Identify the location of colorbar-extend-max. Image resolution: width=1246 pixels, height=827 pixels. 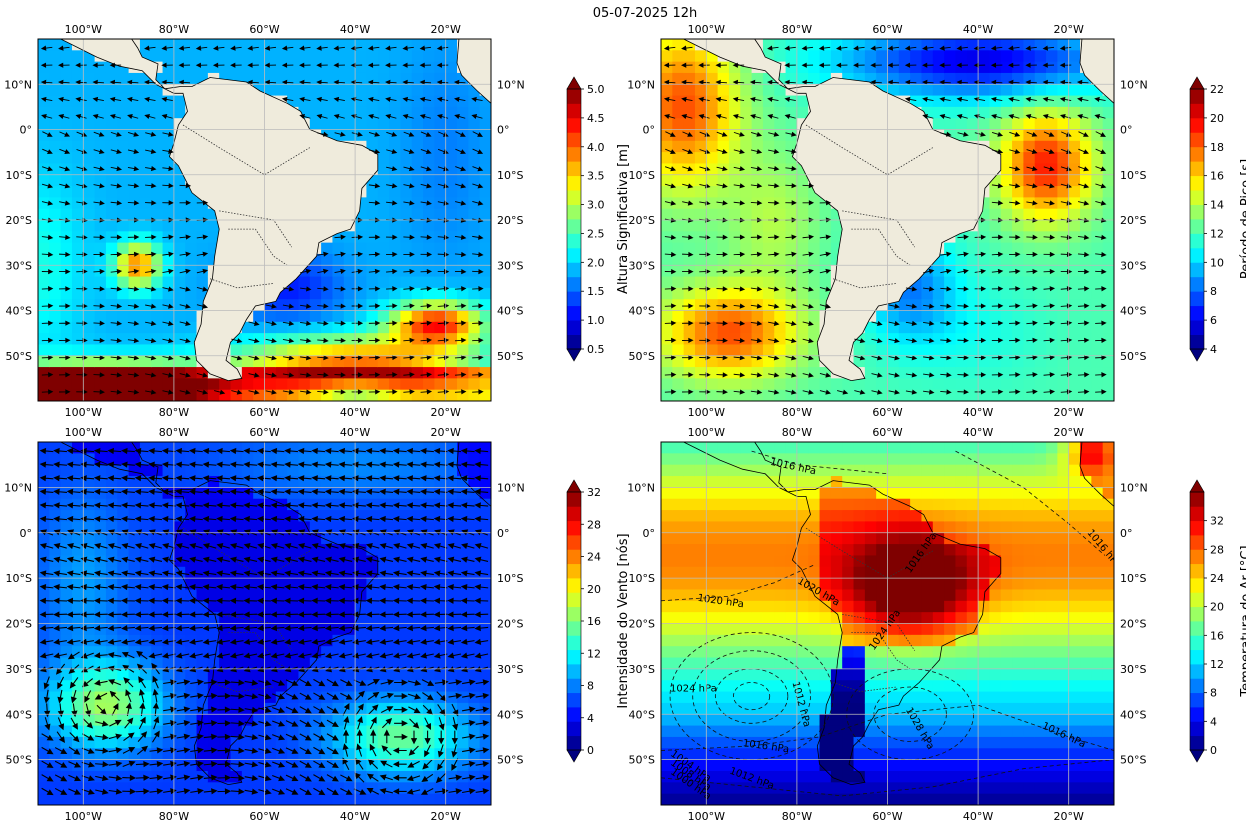
(1197, 486).